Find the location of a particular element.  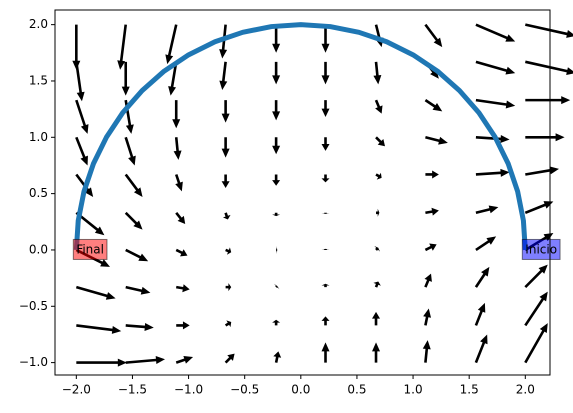

y-tick-label: 0.5 is located at coordinates (38, 193).